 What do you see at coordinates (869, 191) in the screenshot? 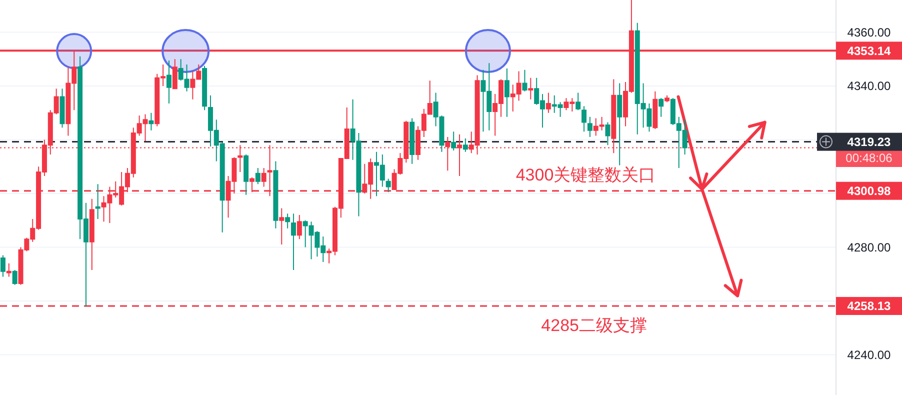
I see `ref-line-label: 4300.98` at bounding box center [869, 191].